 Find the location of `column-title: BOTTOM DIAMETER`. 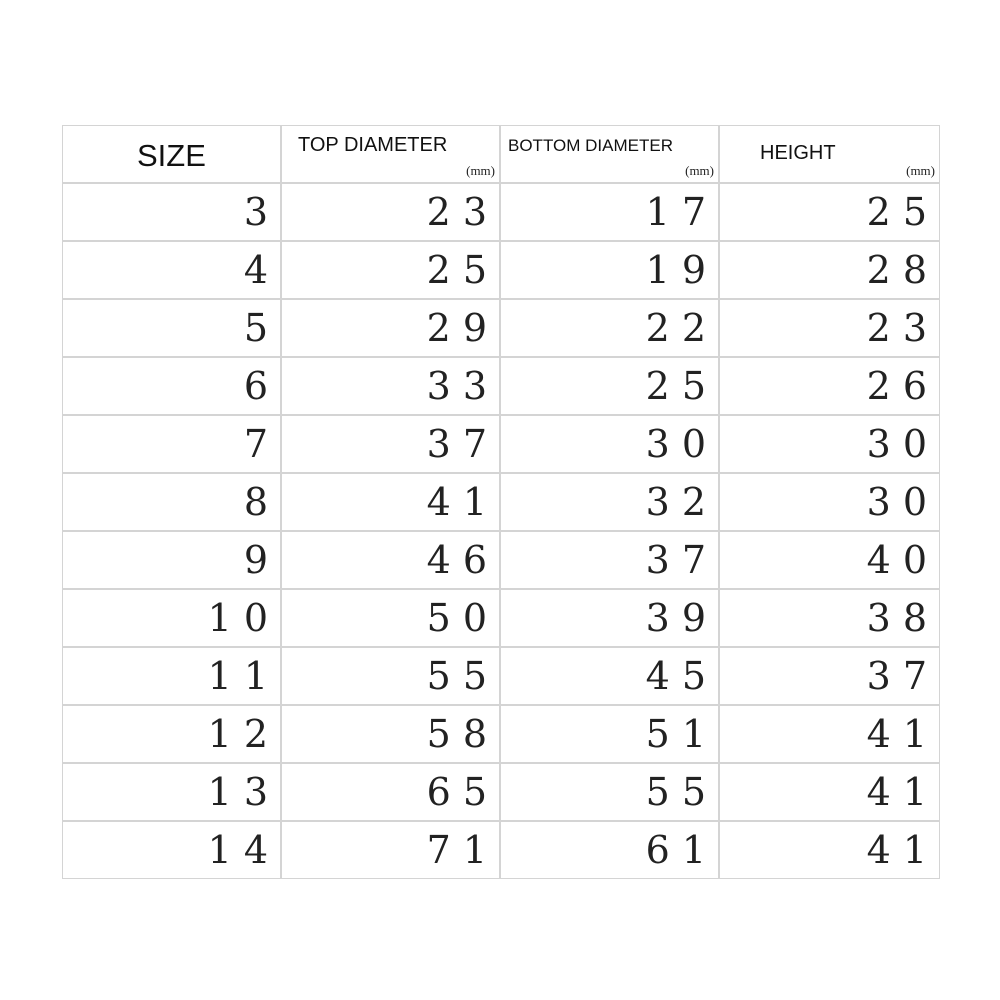

column-title: BOTTOM DIAMETER is located at coordinates (590, 145).